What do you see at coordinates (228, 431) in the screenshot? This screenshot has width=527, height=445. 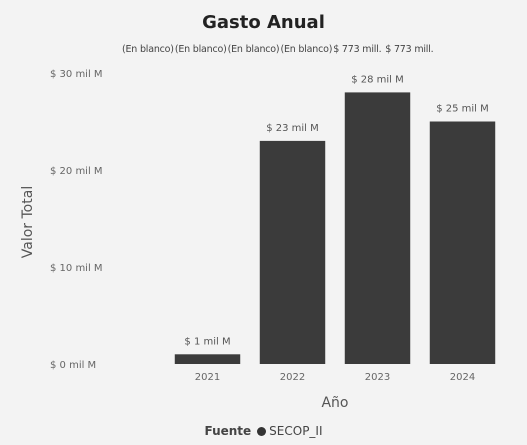 I see `legend-title: Fuente` at bounding box center [228, 431].